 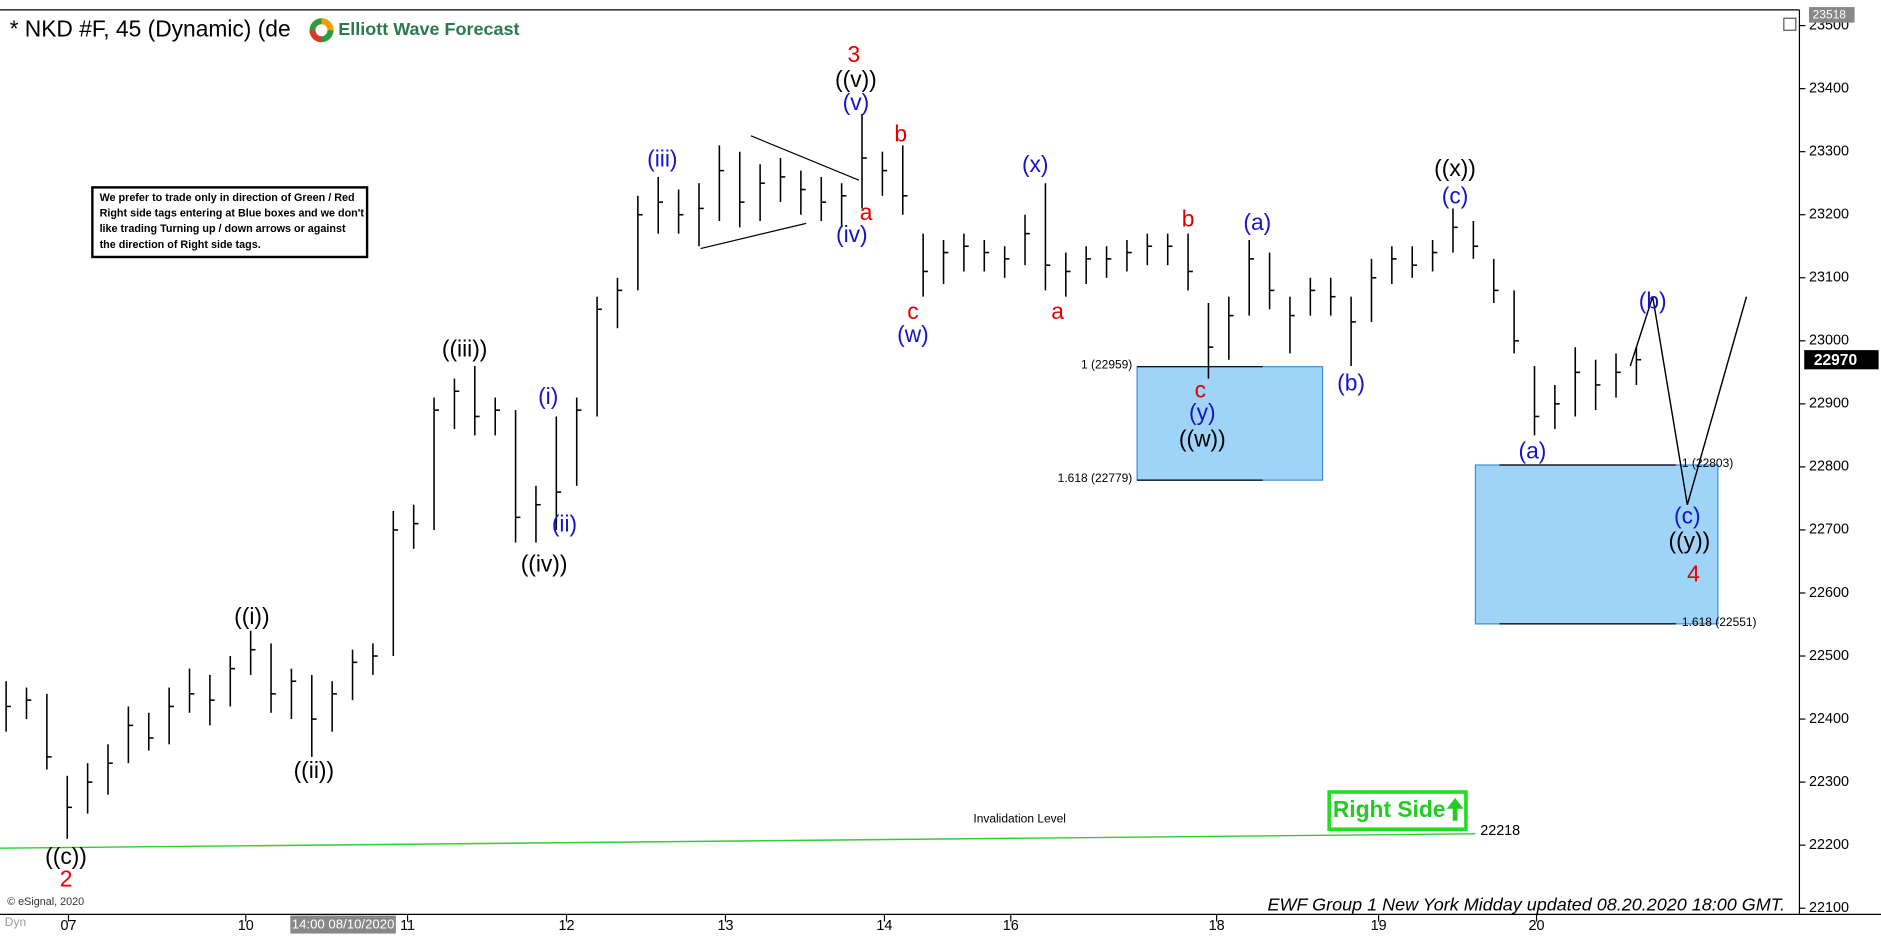 What do you see at coordinates (1217, 926) in the screenshot?
I see `x-tick-label: 18` at bounding box center [1217, 926].